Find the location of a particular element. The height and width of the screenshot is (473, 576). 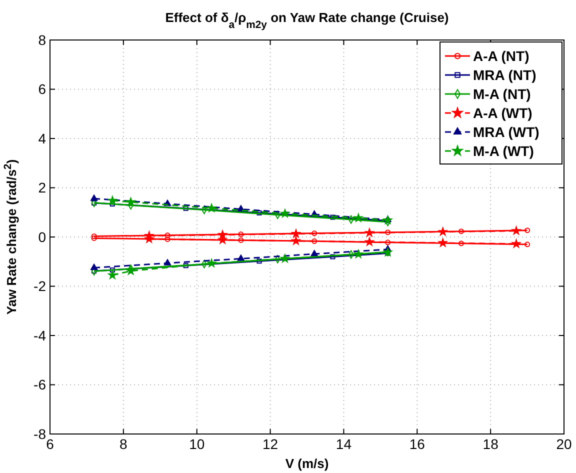

y-tick-label: -8 is located at coordinates (40, 434).